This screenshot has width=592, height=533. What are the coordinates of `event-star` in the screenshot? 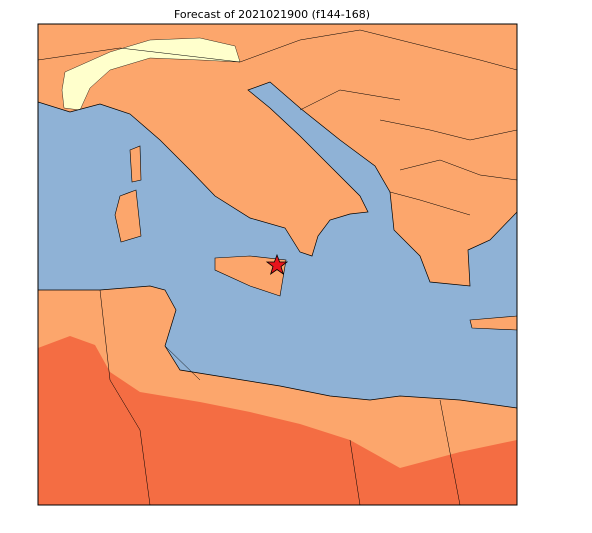 It's located at (277, 264).